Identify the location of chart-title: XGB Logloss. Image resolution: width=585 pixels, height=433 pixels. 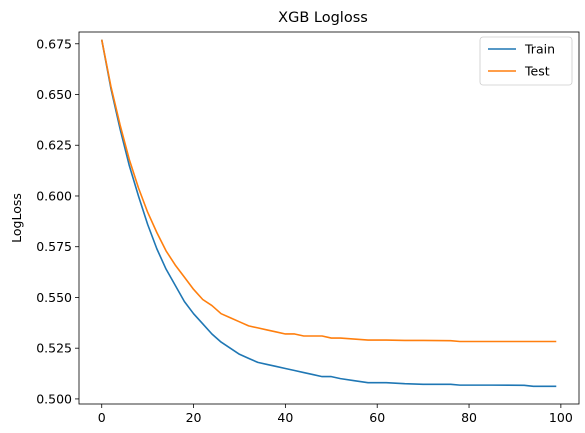
(323, 18).